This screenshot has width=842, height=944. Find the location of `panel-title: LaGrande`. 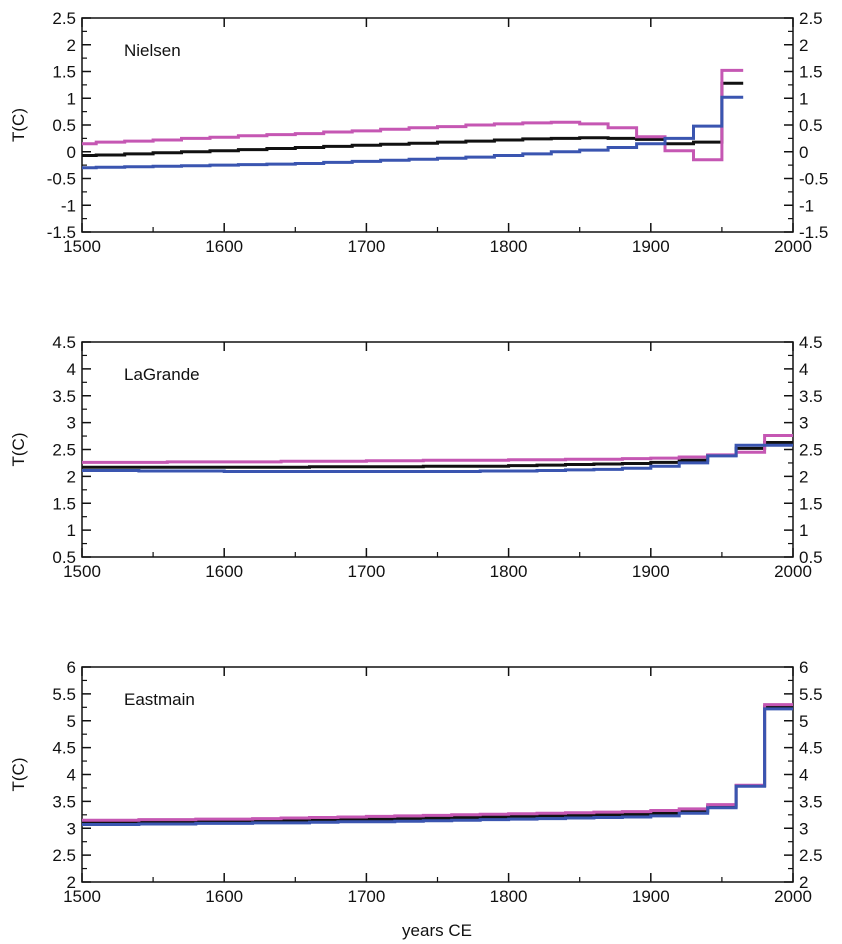

panel-title: LaGrande is located at coordinates (162, 374).